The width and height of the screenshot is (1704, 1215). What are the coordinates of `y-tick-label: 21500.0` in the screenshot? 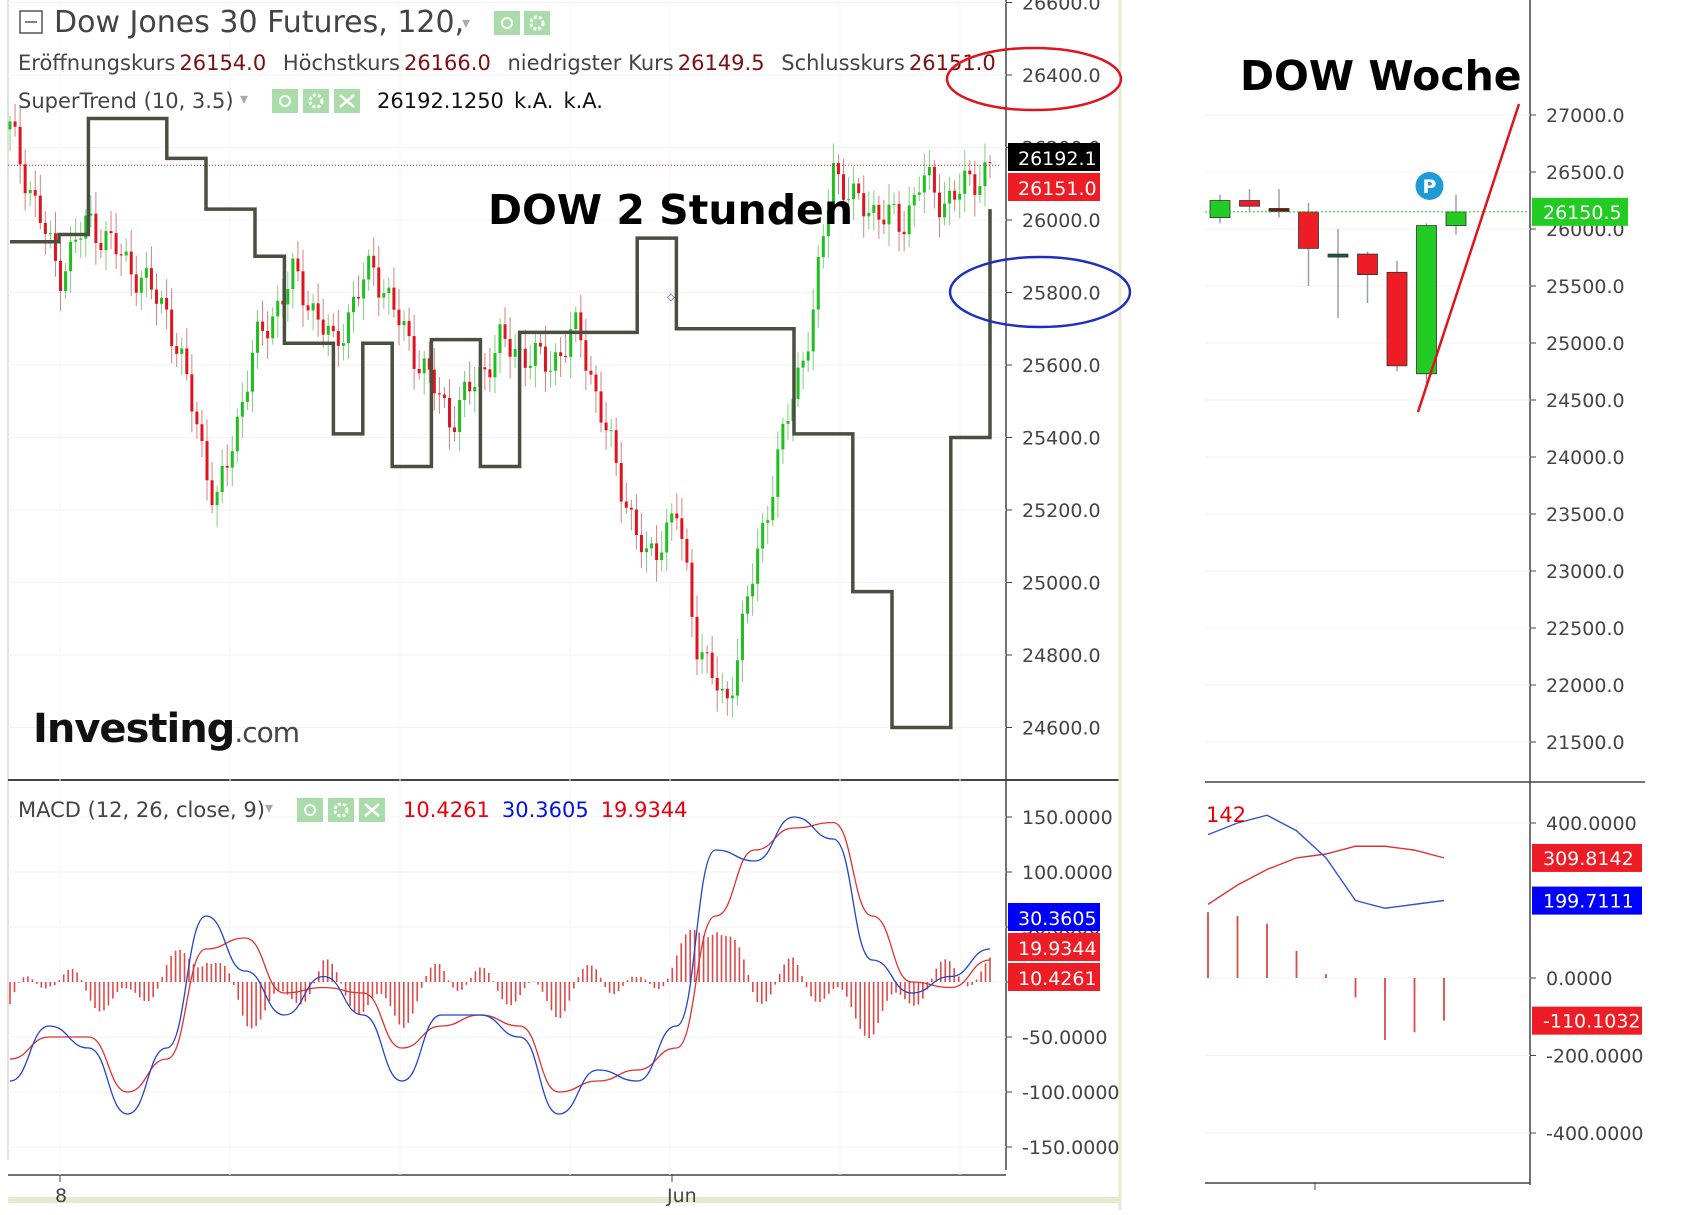 It's located at (1585, 743).